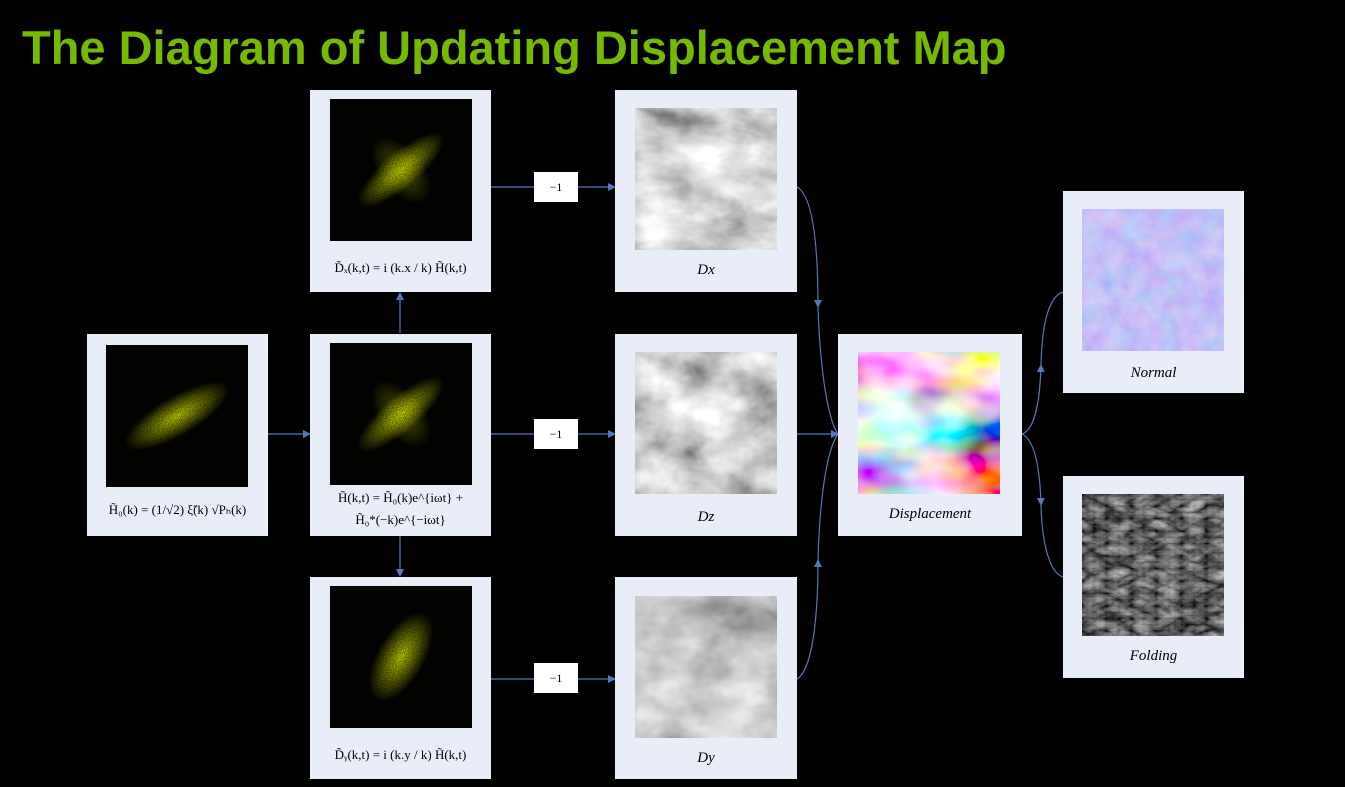  Describe the element at coordinates (809, 619) in the screenshot. I see `arrow-dy-to-displacement` at that location.